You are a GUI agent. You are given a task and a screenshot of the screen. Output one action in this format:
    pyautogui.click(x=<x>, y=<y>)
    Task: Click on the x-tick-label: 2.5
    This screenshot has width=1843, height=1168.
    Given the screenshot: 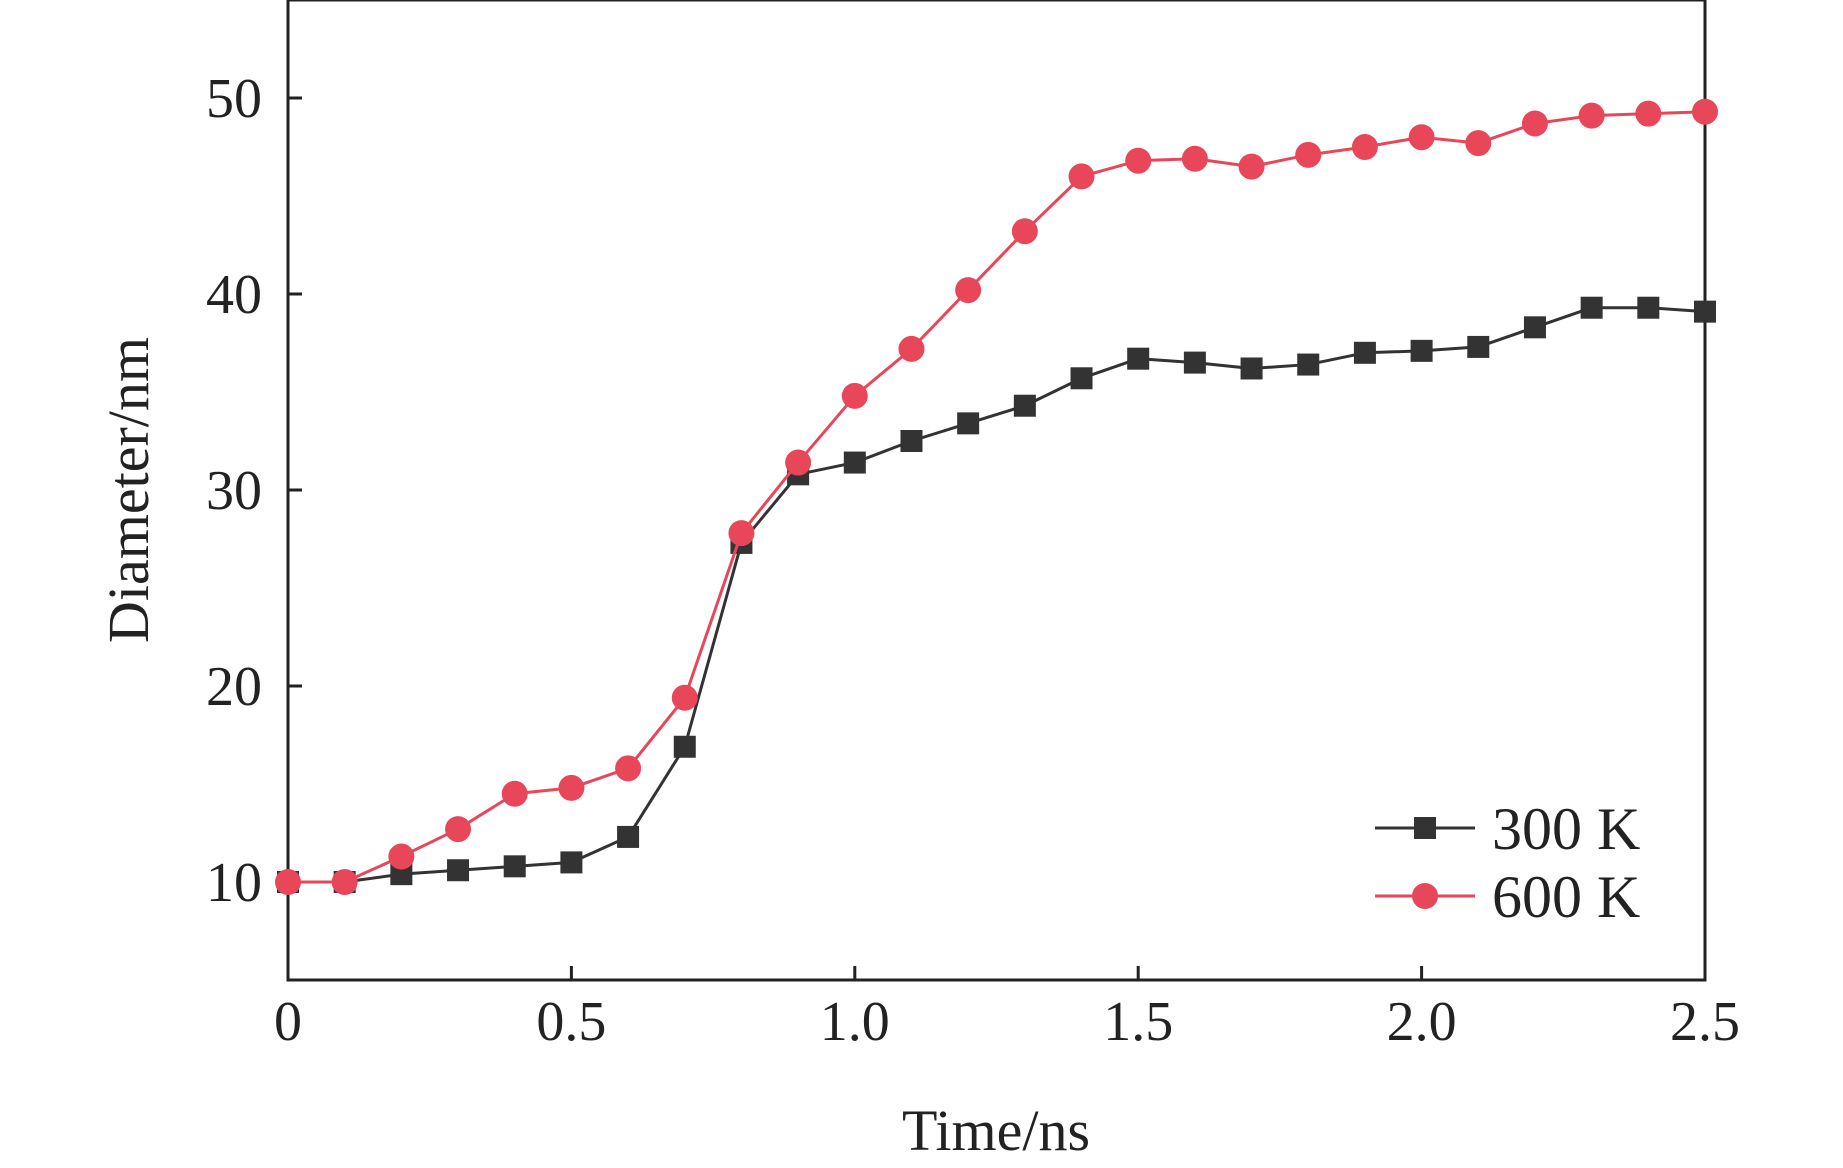 What is the action you would take?
    pyautogui.click(x=1705, y=1022)
    